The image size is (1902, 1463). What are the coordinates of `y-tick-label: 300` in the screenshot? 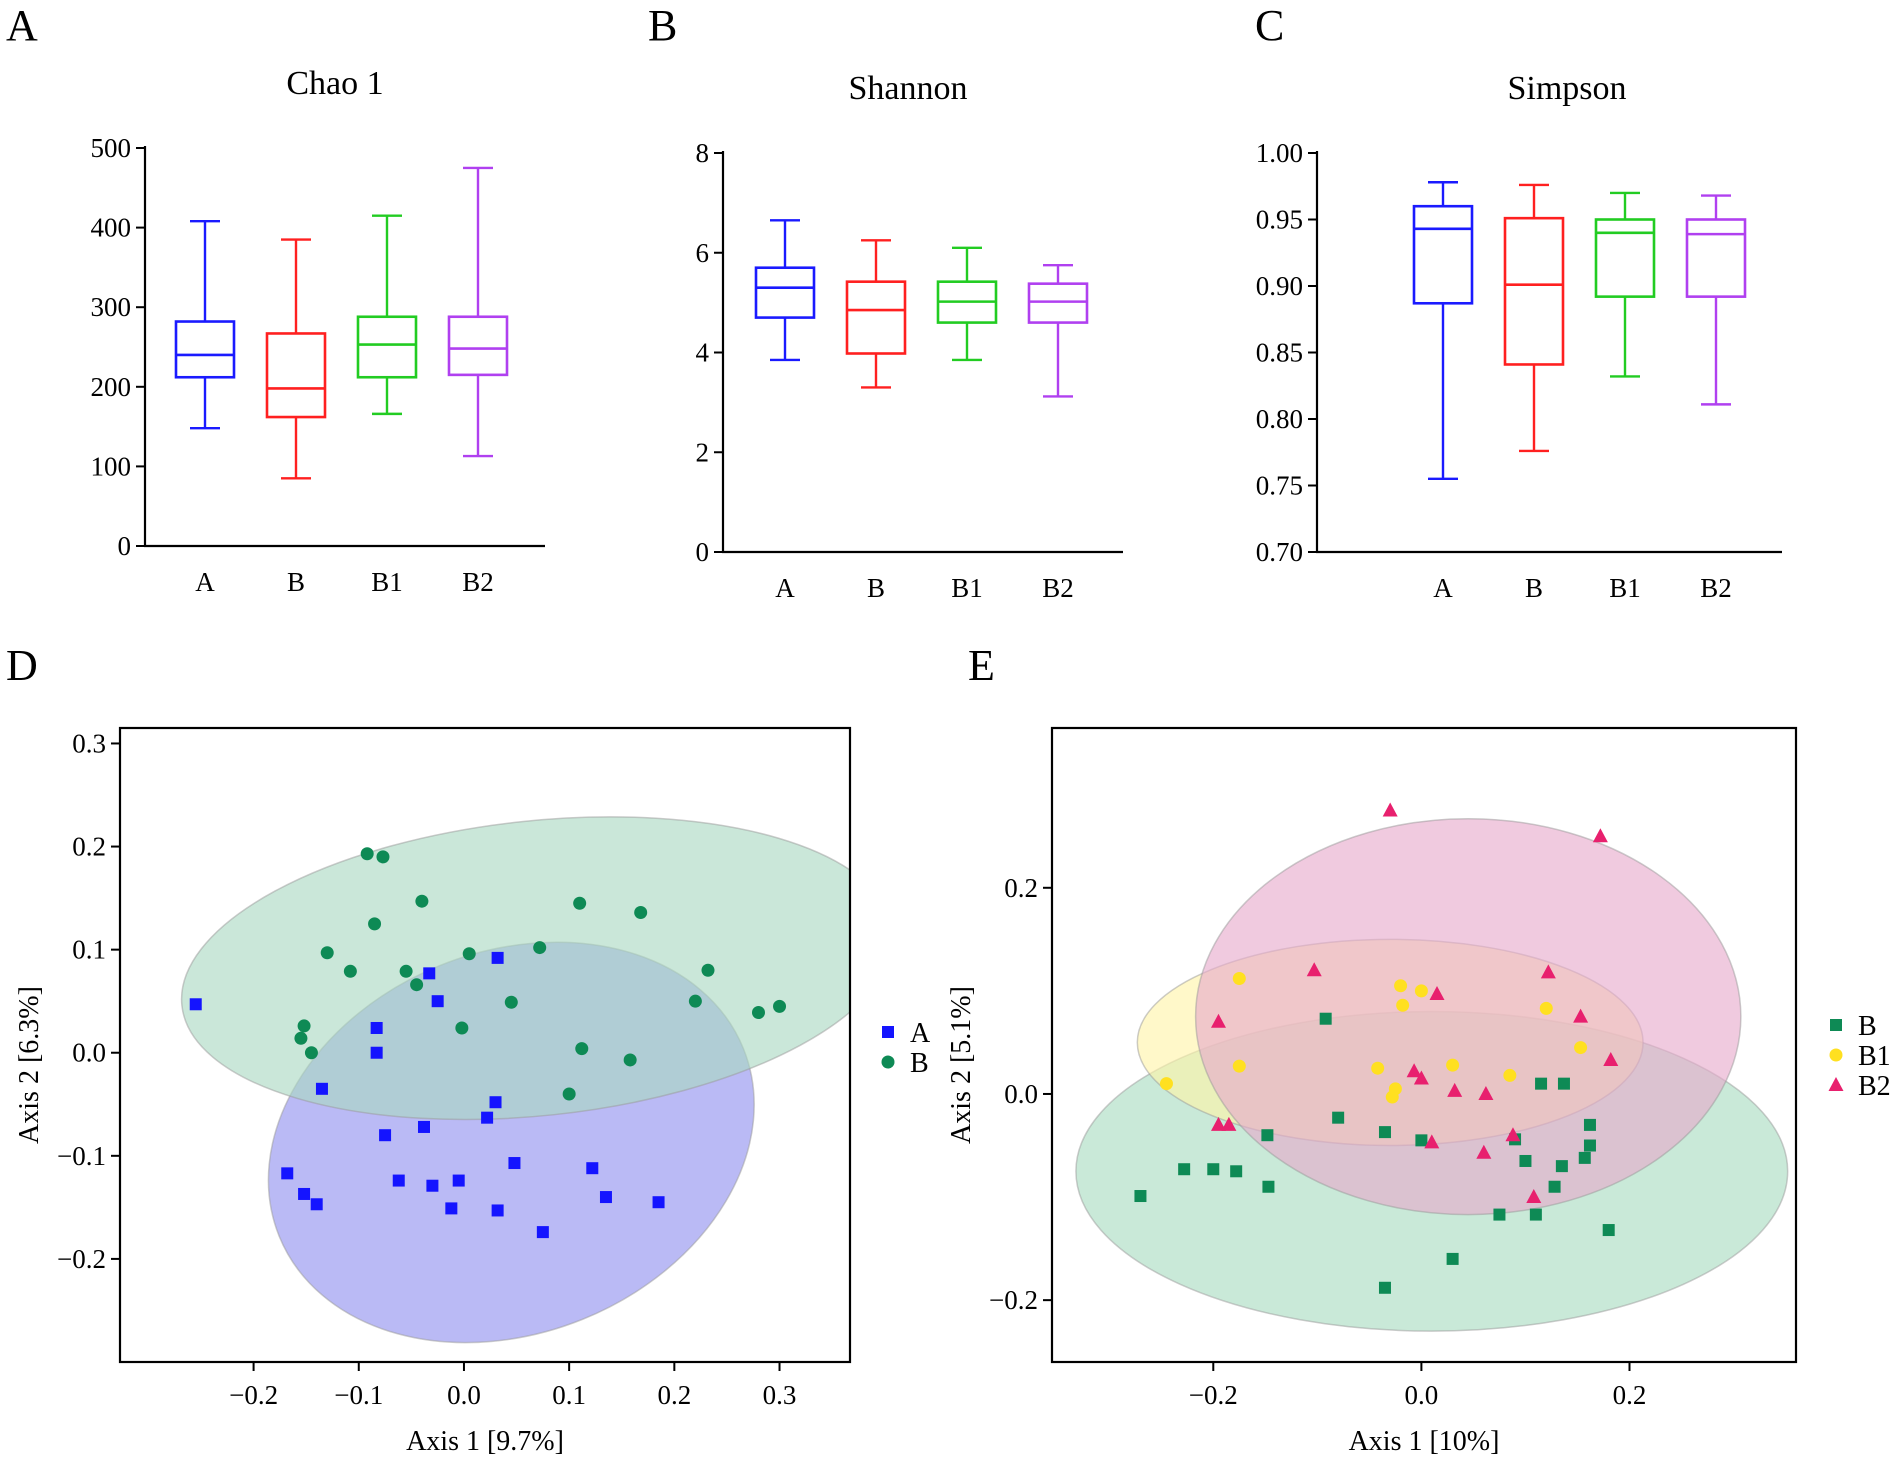 It's located at (111, 307).